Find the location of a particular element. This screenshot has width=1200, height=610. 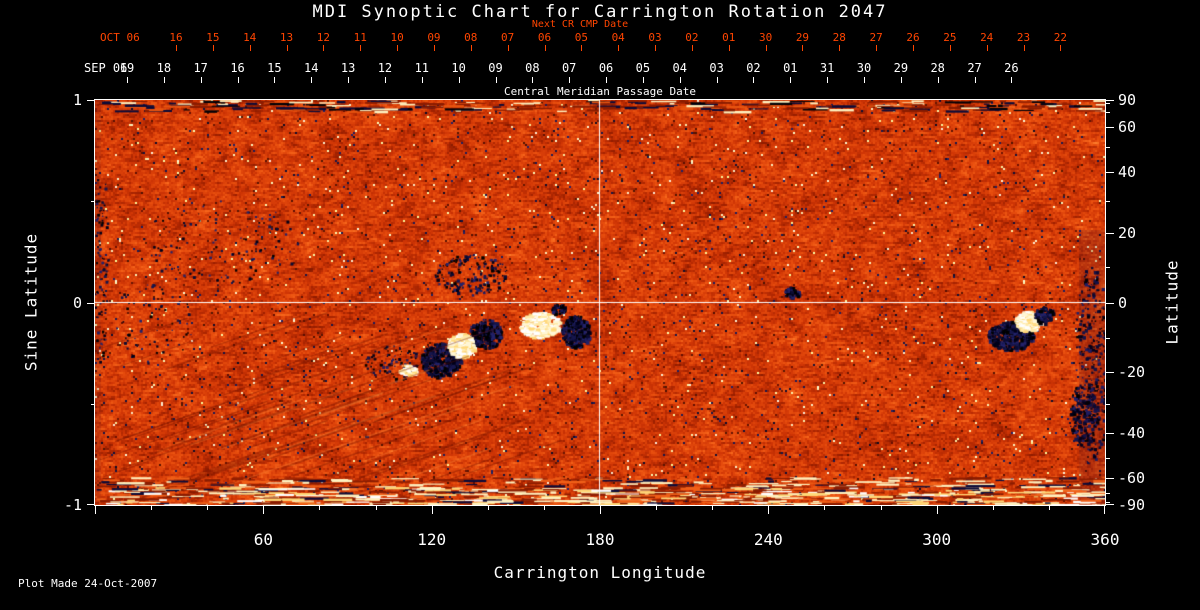

central-meridian-passage-date-label: Central Meridian Passage Date is located at coordinates (600, 91).